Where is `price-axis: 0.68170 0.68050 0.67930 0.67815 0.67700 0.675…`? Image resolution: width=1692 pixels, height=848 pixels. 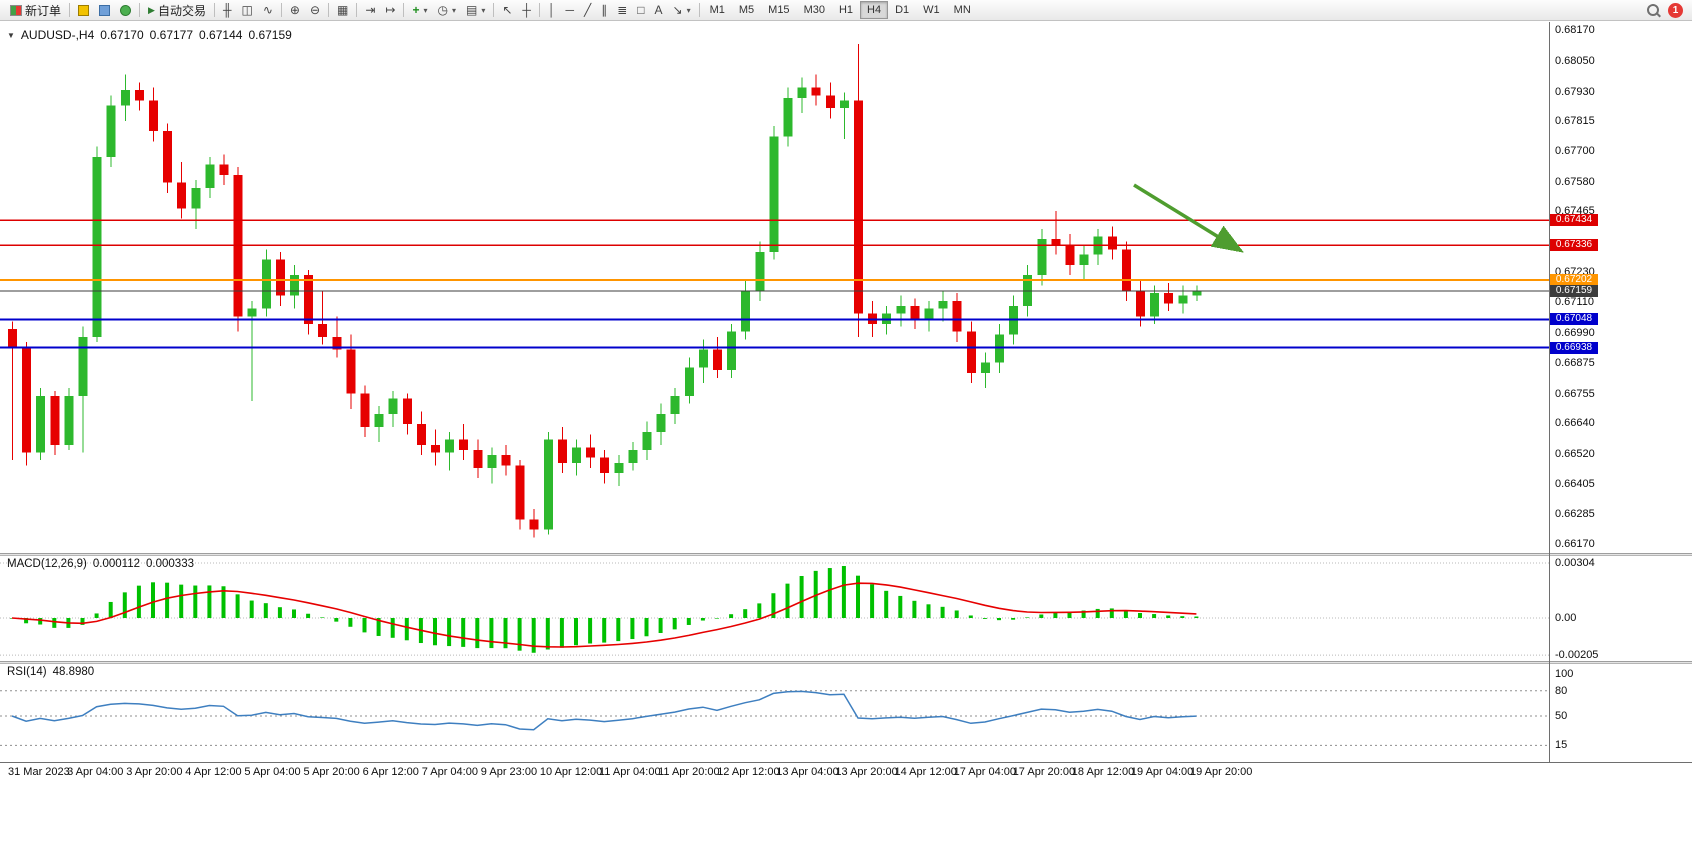 price-axis: 0.68170 0.68050 0.67930 0.67815 0.67700 0.675… is located at coordinates (1621, 424).